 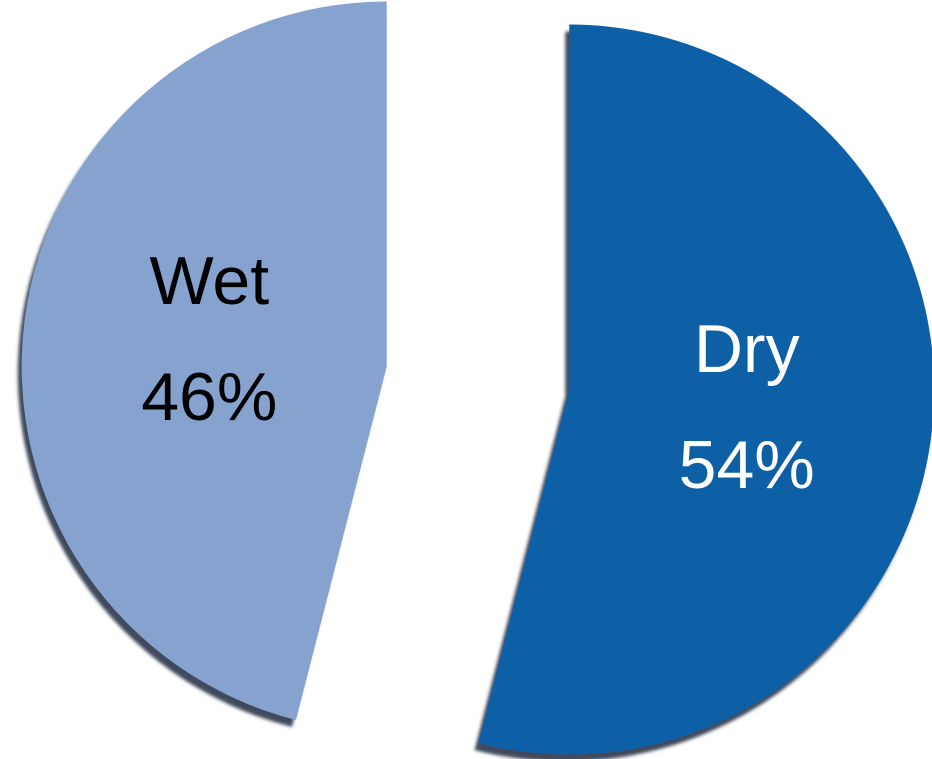 What do you see at coordinates (209, 281) in the screenshot?
I see `category-label: Wet` at bounding box center [209, 281].